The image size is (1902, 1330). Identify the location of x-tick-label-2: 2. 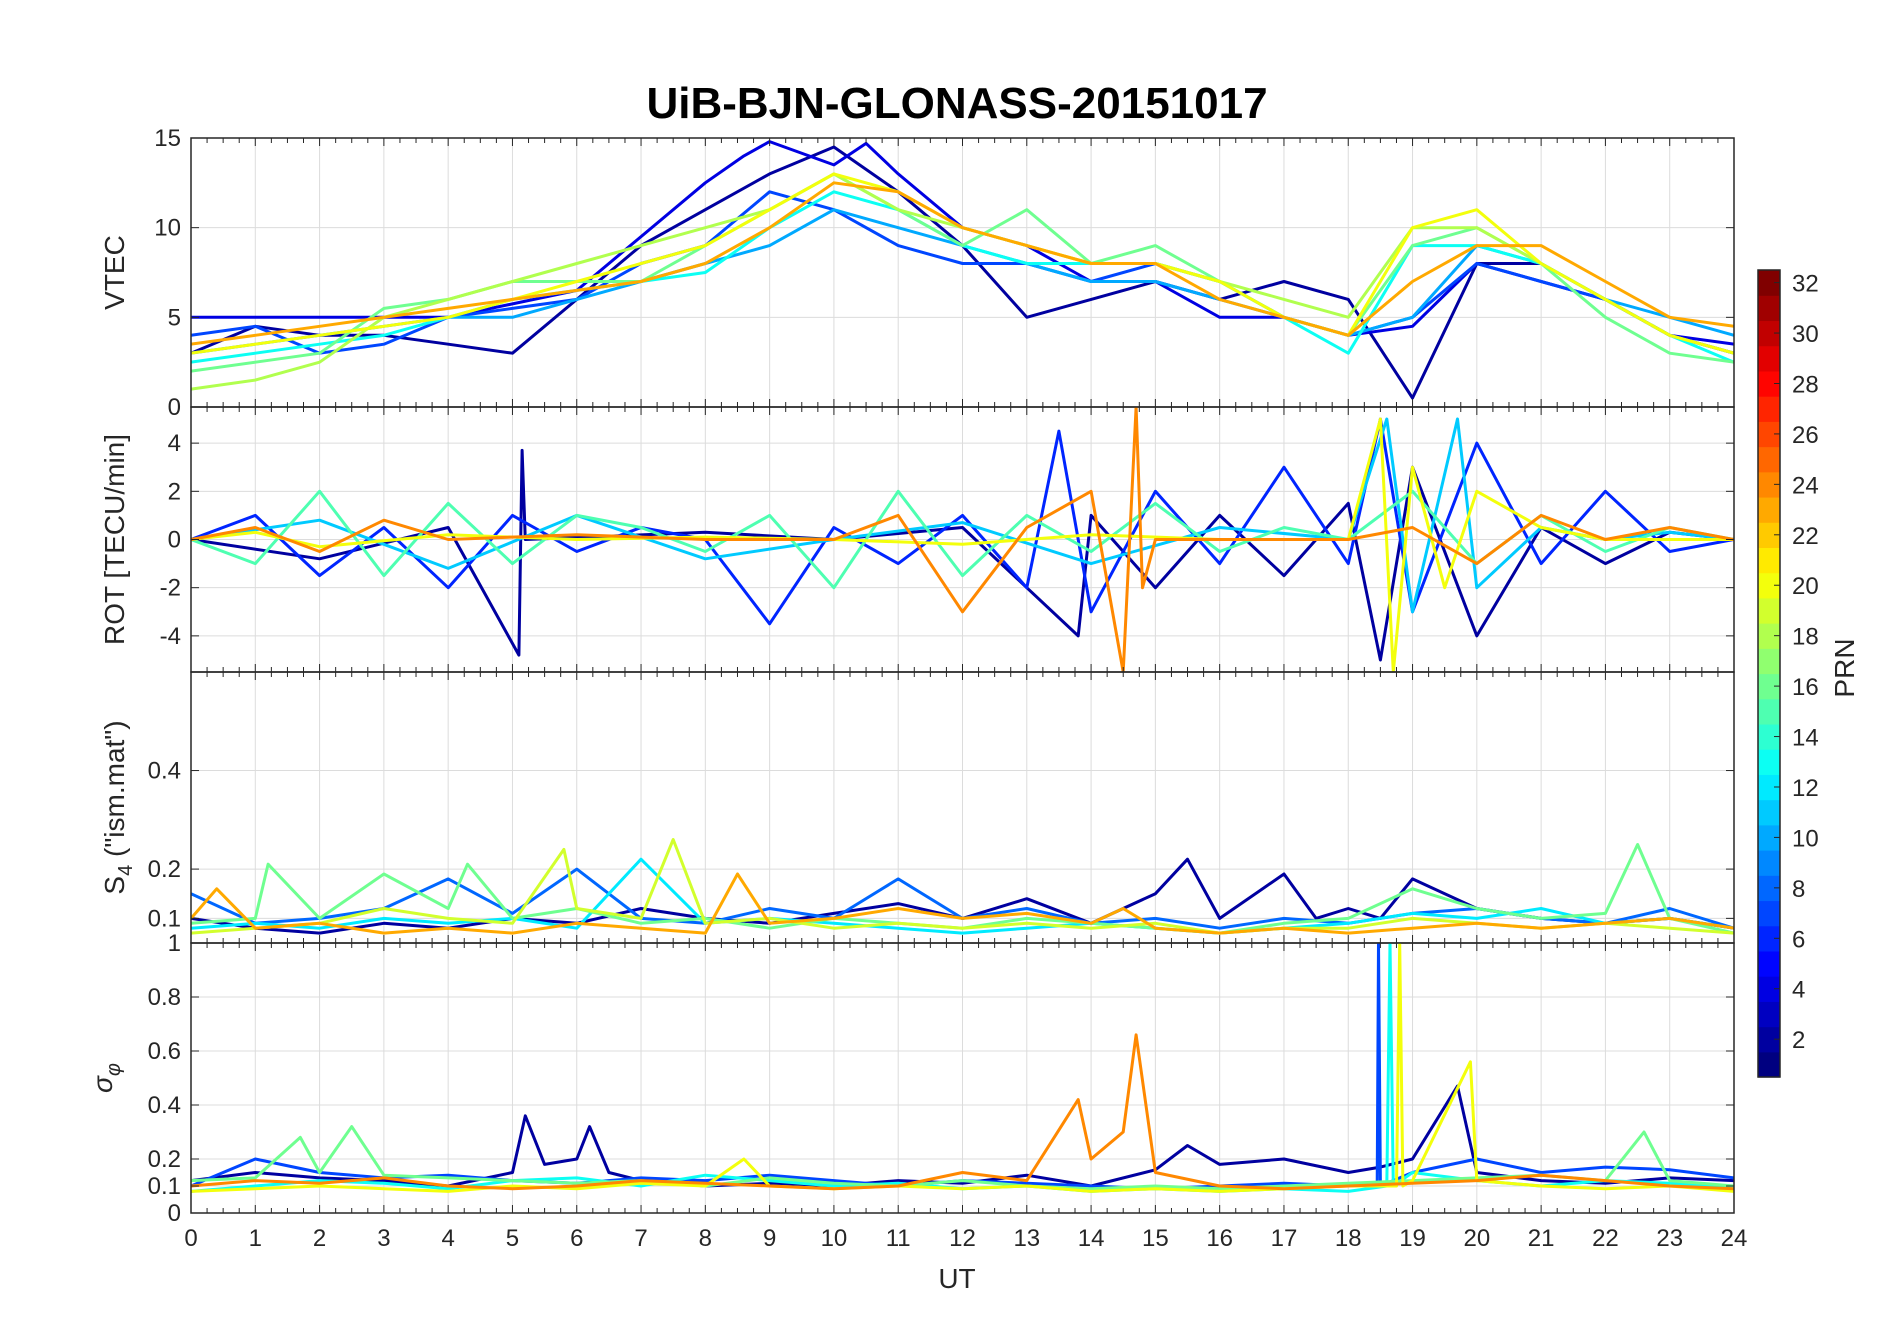
(319, 1238).